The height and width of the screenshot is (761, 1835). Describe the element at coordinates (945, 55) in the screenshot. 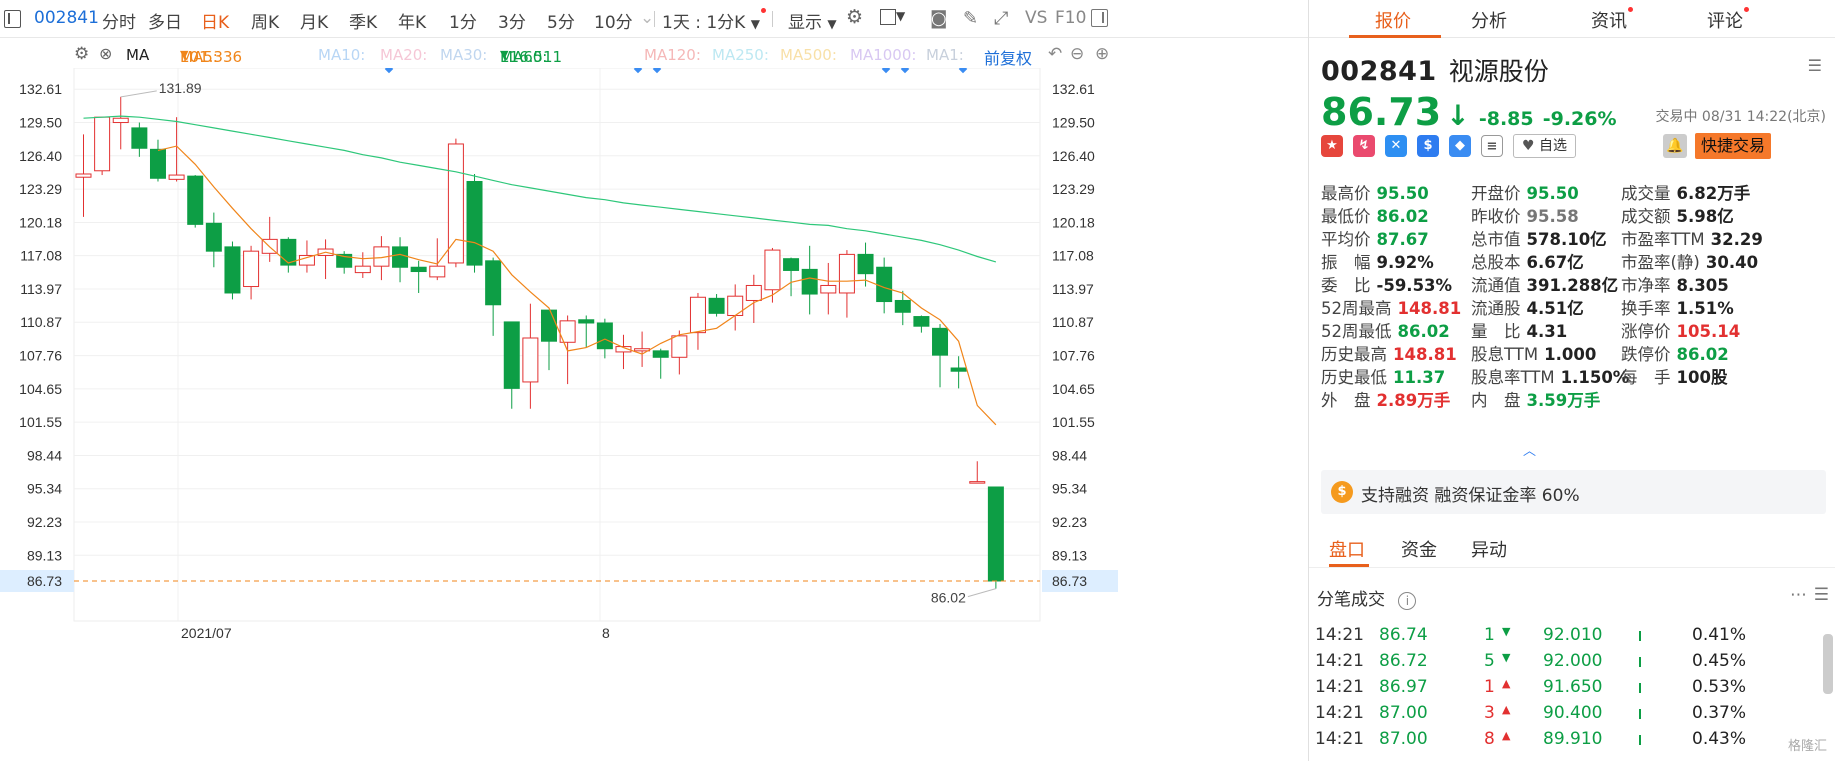

I see `ma1-legend: MA1:` at that location.